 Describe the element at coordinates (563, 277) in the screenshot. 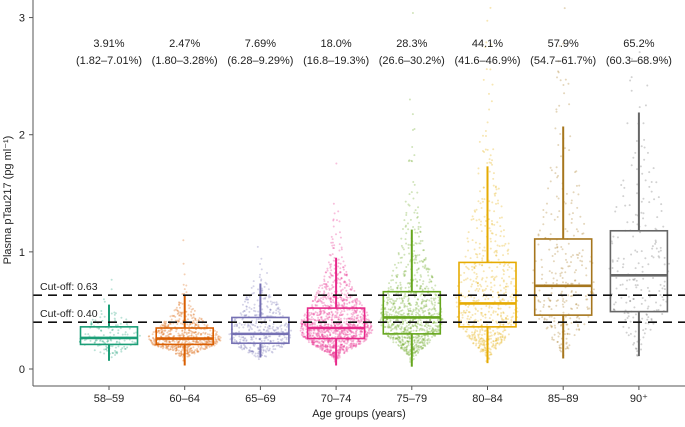

I see `box` at that location.